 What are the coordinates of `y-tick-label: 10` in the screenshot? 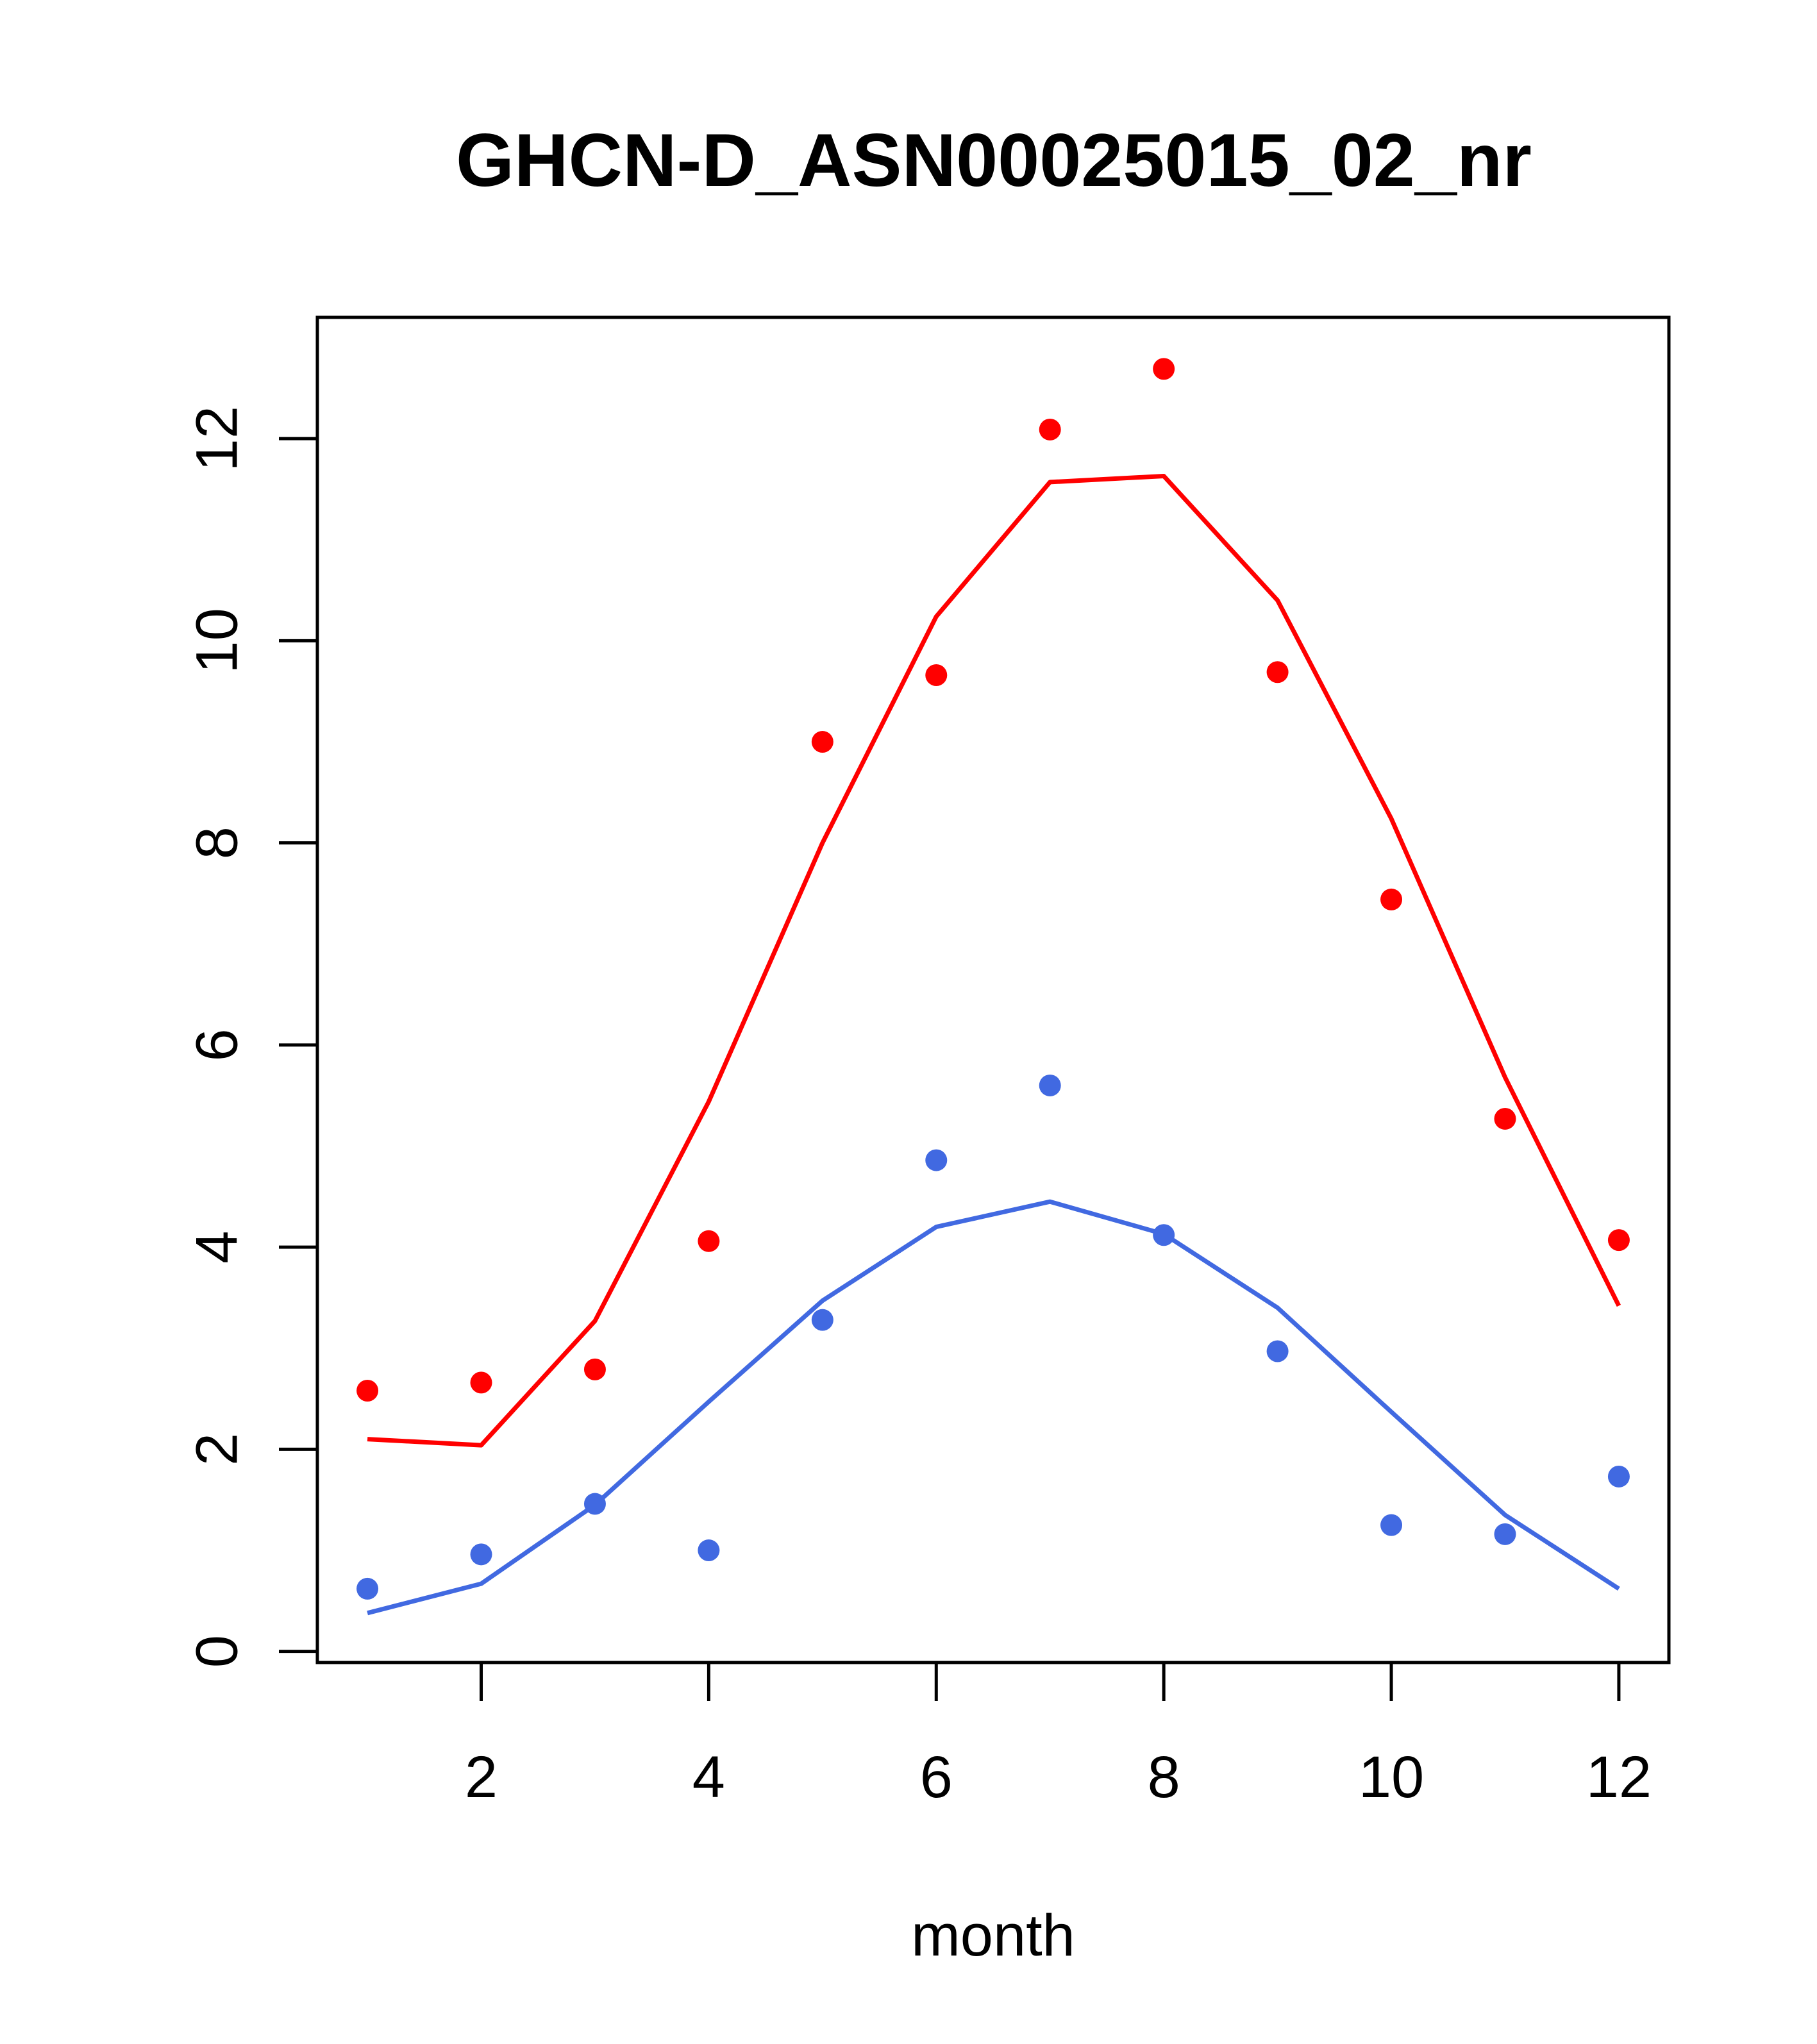 It's located at (216, 640).